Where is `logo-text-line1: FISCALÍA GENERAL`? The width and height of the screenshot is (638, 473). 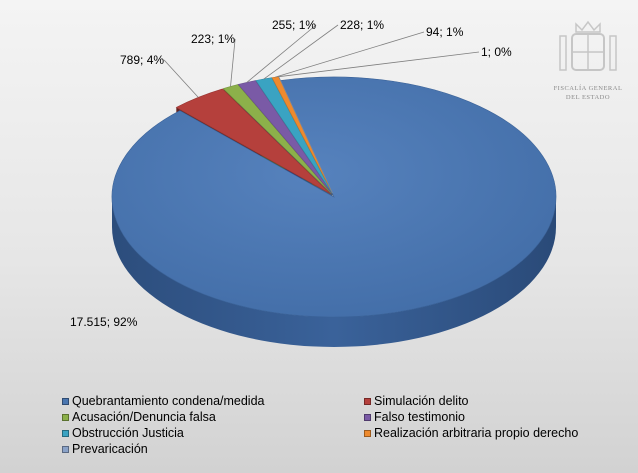
logo-text-line1: FISCALÍA GENERAL is located at coordinates (588, 88).